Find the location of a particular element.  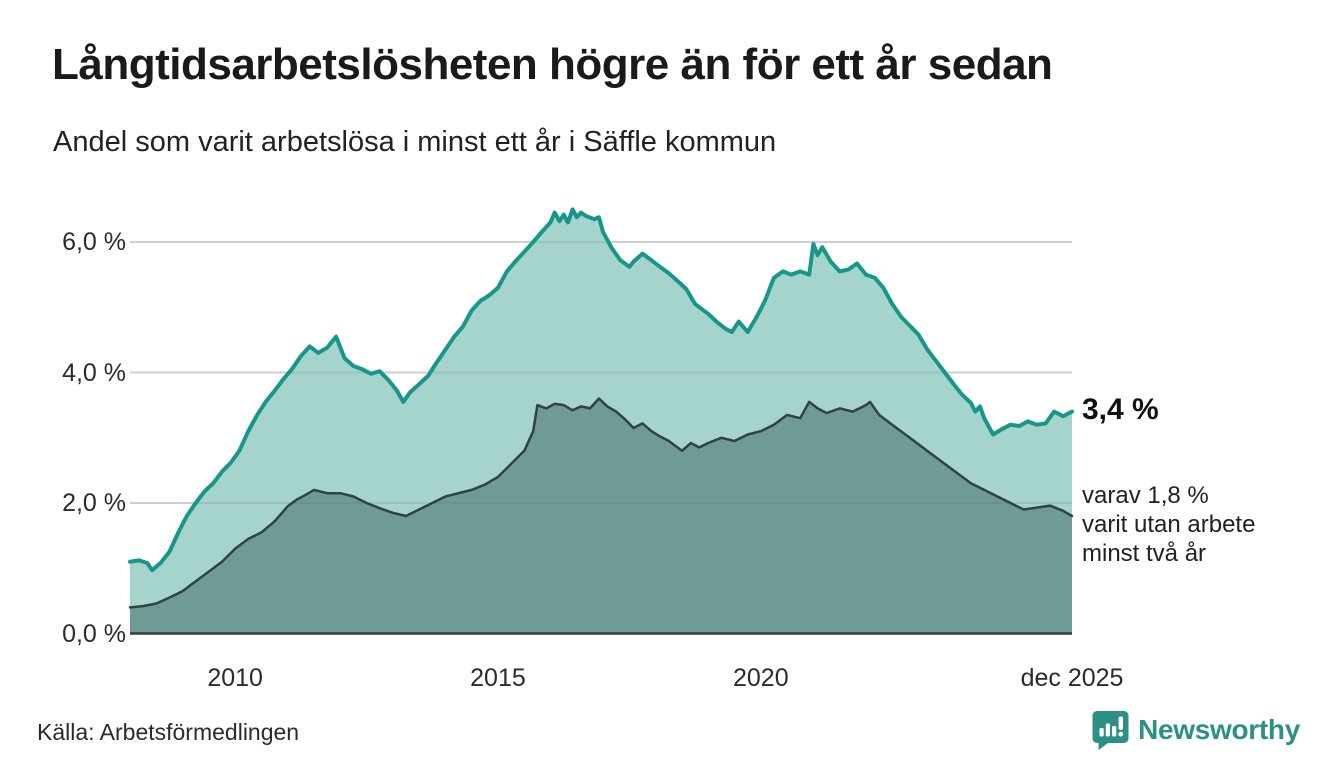

y-axis-tick-0: 0,0 % is located at coordinates (94, 633).